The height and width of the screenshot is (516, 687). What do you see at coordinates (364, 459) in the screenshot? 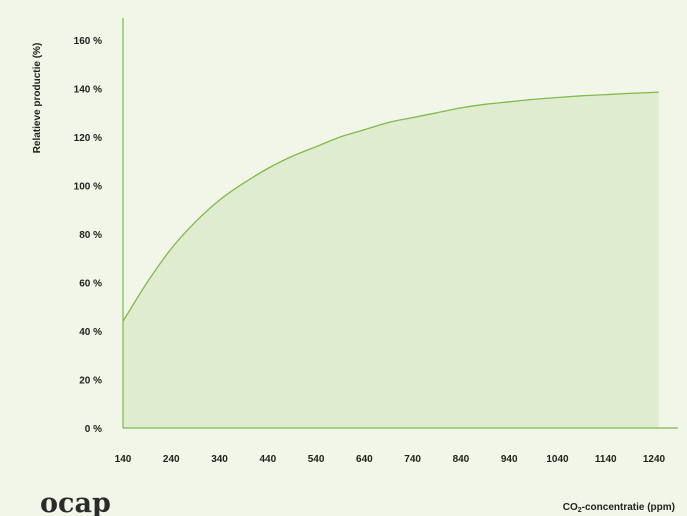
I see `x-tick-label: 640` at bounding box center [364, 459].